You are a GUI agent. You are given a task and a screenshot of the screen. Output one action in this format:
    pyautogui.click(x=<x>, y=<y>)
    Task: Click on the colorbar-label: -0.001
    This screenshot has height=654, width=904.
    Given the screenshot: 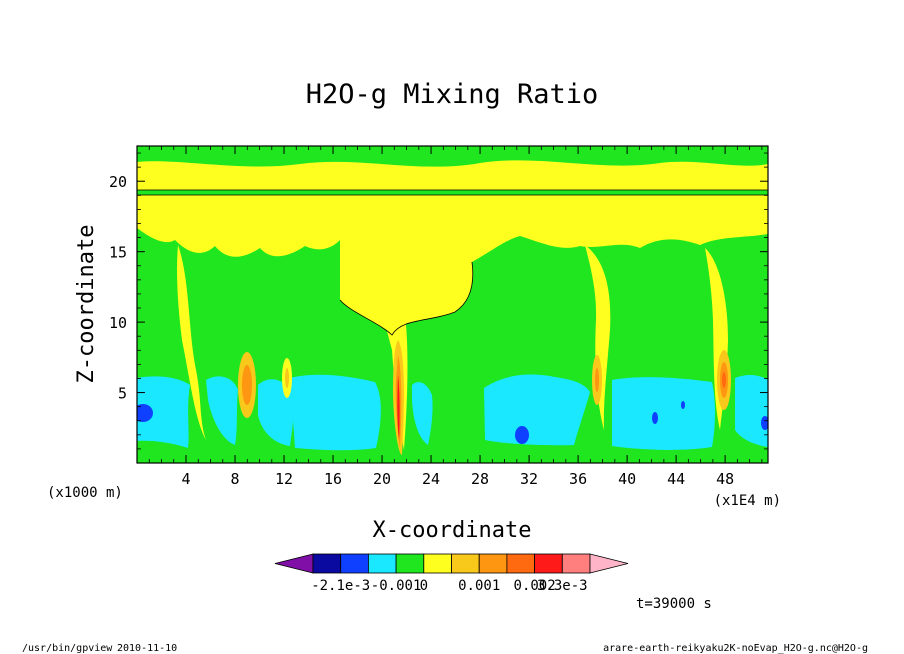 What is the action you would take?
    pyautogui.click(x=396, y=586)
    